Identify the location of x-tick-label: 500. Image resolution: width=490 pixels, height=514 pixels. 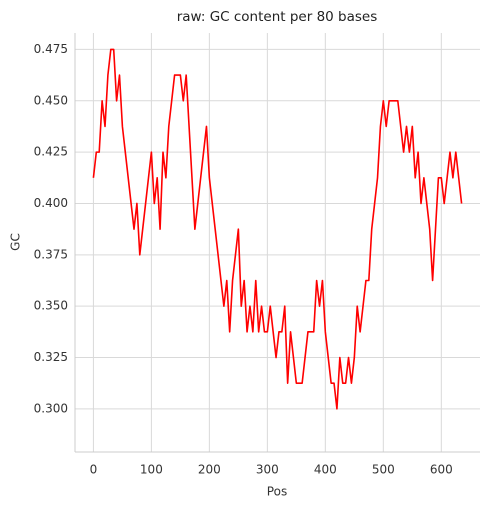
(383, 470).